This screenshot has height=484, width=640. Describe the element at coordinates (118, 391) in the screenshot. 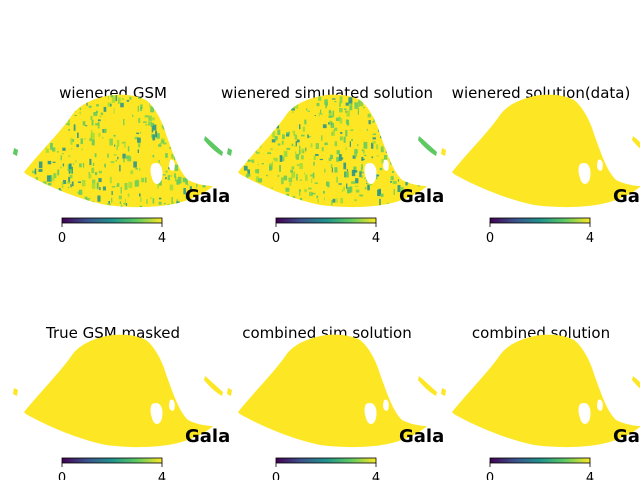

I see `sky-map-pixels` at that location.